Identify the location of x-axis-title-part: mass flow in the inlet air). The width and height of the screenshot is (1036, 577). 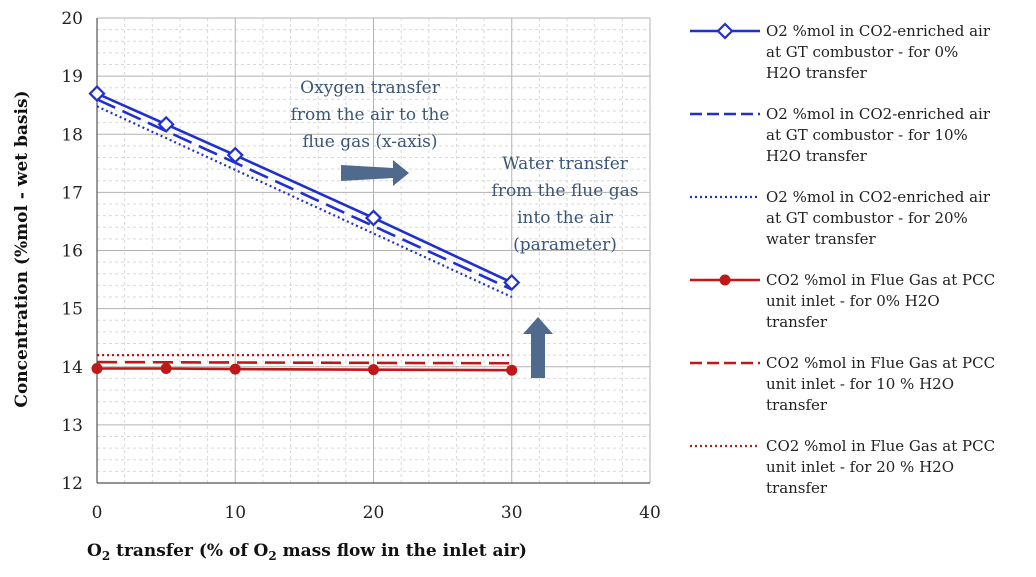
(402, 551).